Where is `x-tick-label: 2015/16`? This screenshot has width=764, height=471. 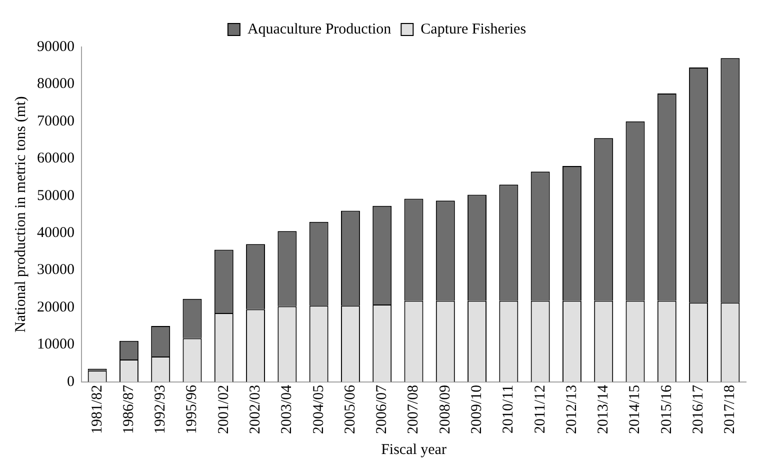 x-tick-label: 2015/16 is located at coordinates (666, 409).